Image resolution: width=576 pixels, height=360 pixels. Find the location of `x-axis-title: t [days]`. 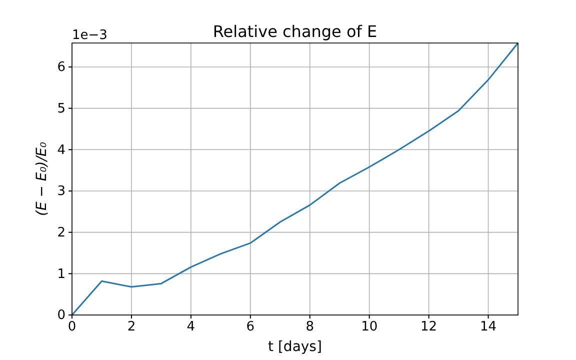

x-axis-title: t [days] is located at coordinates (295, 347).